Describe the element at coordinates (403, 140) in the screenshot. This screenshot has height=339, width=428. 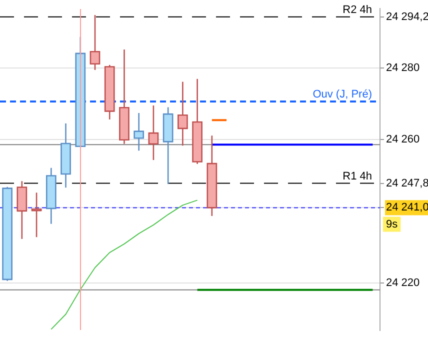
I see `y-tick-label: 24 260` at that location.